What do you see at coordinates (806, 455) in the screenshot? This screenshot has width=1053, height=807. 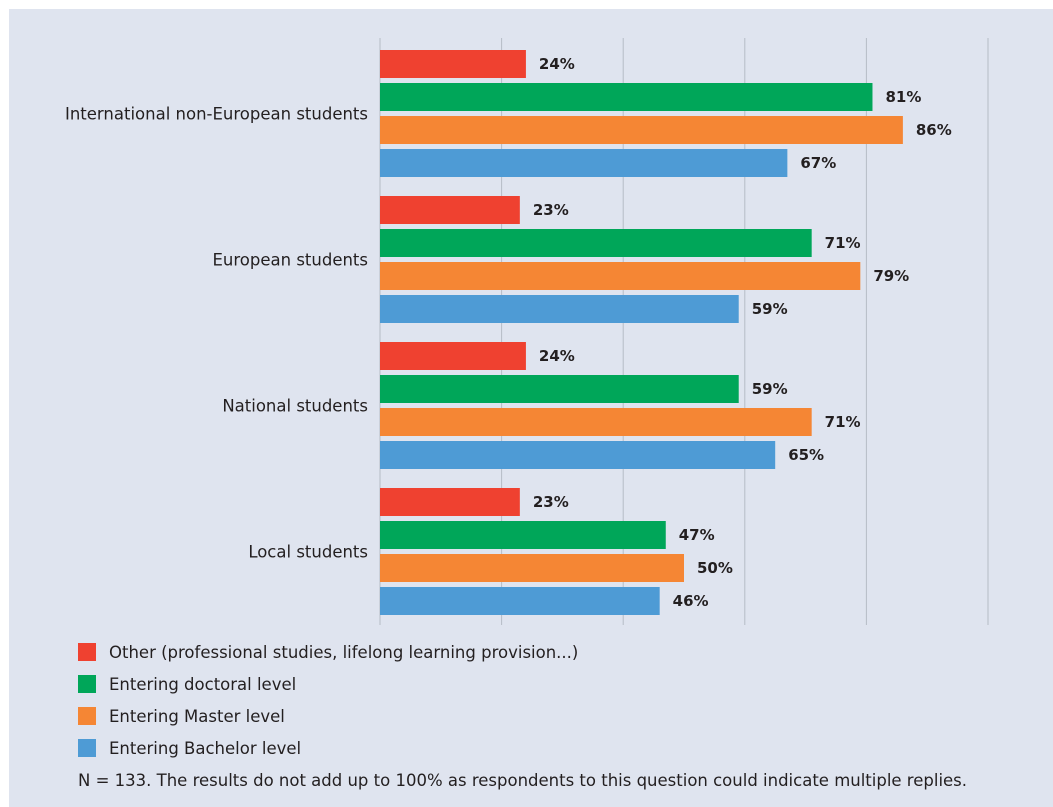 I see `data-label: 65%` at bounding box center [806, 455].